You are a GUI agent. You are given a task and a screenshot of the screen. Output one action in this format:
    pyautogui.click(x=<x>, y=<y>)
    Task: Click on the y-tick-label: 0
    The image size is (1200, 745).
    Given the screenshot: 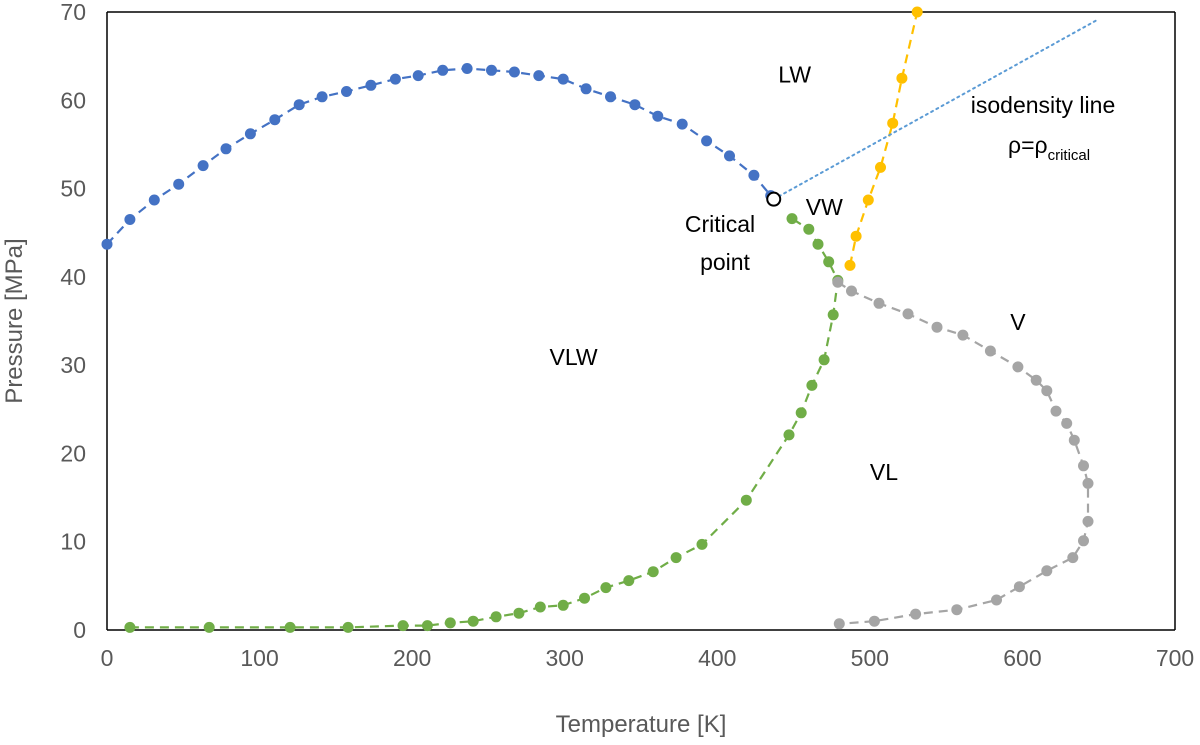 What is the action you would take?
    pyautogui.click(x=79, y=630)
    